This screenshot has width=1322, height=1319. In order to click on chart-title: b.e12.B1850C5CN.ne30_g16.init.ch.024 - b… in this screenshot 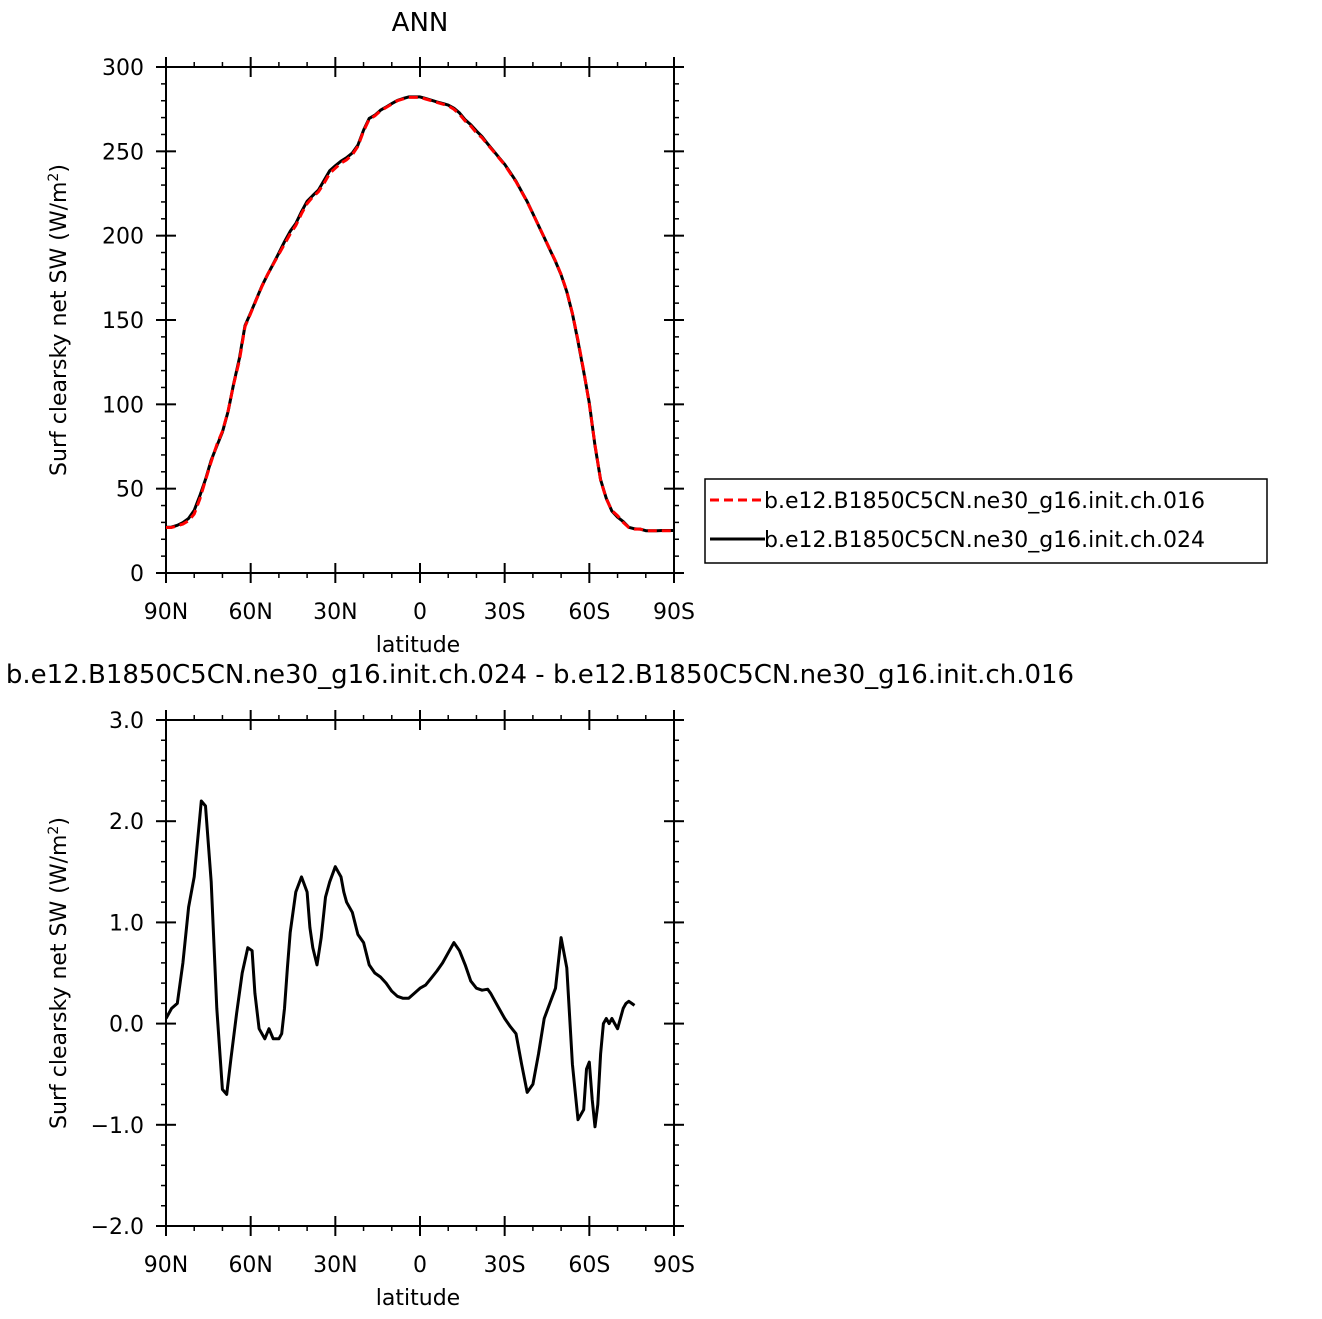, I will do `click(540, 675)`.